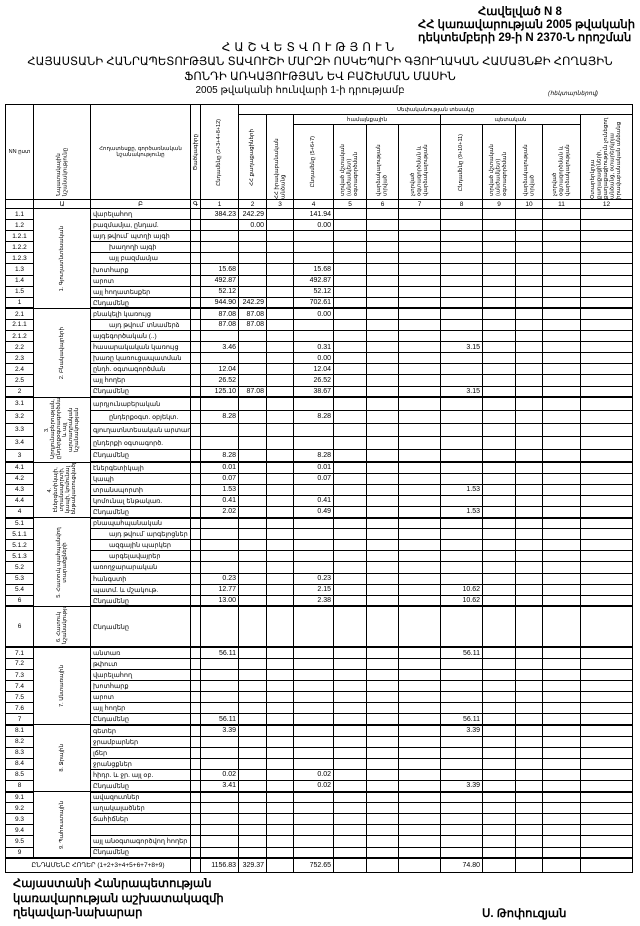 The image size is (640, 926). Describe the element at coordinates (461, 204) in the screenshot. I see `column-number: 8` at that location.